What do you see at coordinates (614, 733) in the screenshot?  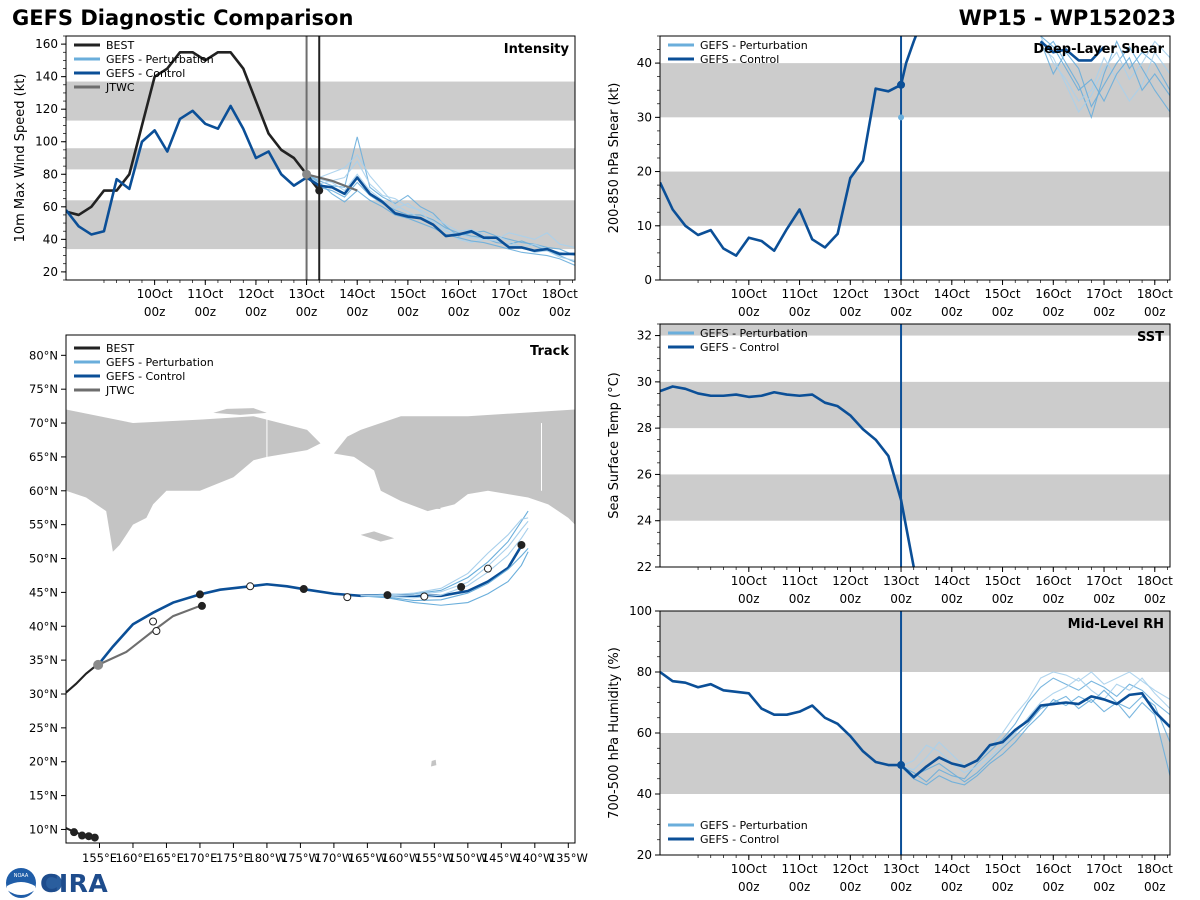 I see `y-axis-label: 700-500 hPa Humidity (%)` at bounding box center [614, 733].